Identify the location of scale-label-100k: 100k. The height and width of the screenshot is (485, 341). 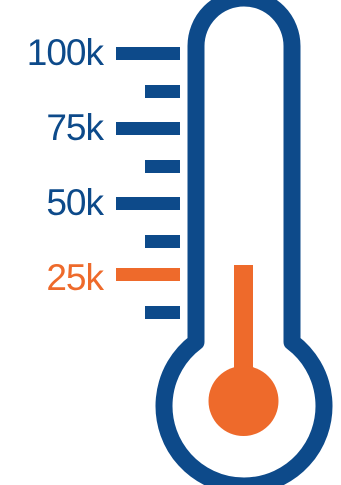
(65, 52).